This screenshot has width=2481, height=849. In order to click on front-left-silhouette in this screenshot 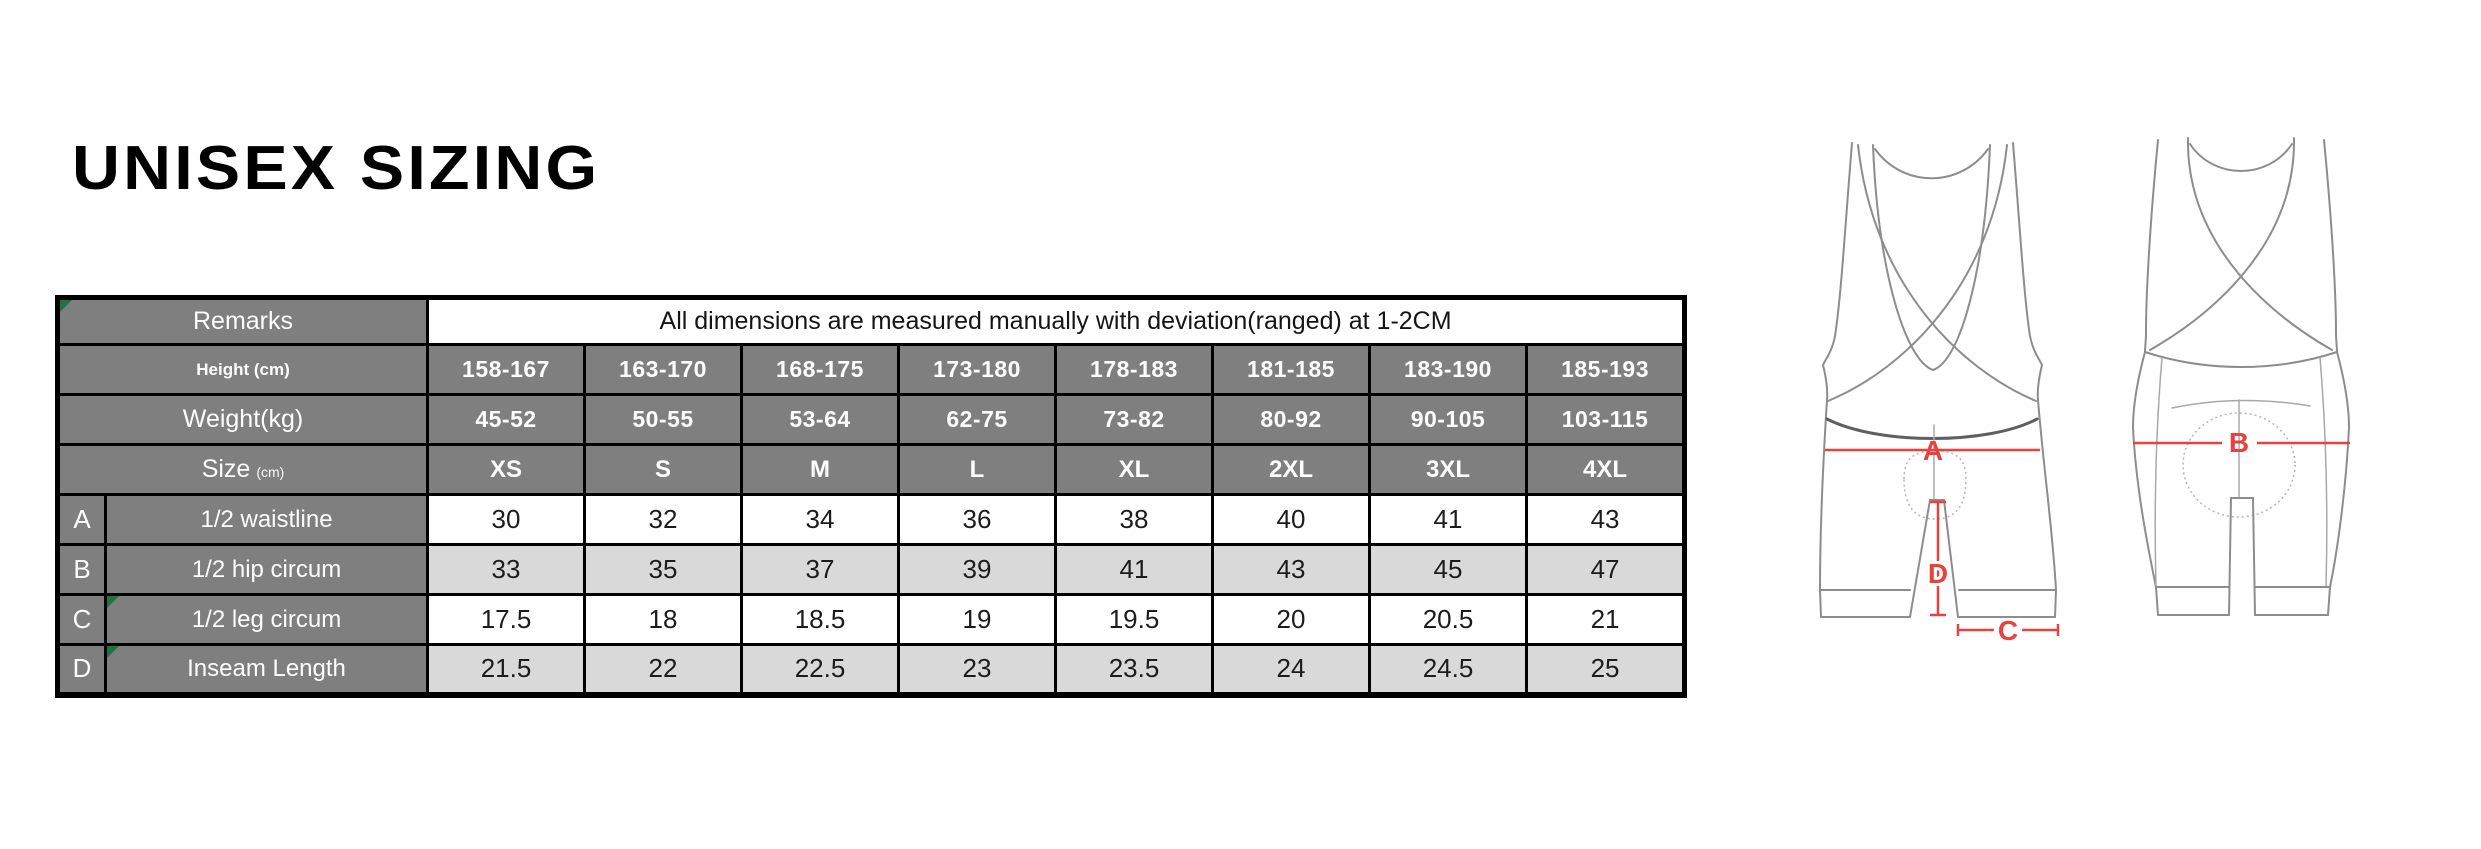, I will do `click(1835, 380)`.